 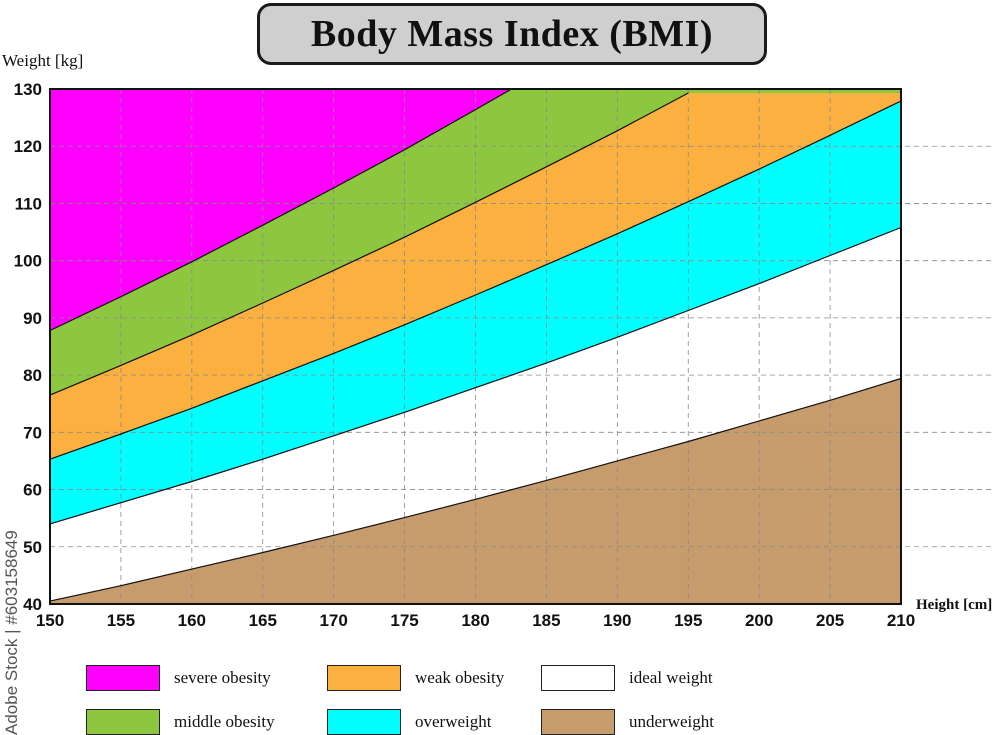 I want to click on legend-label: underweight, so click(x=671, y=721).